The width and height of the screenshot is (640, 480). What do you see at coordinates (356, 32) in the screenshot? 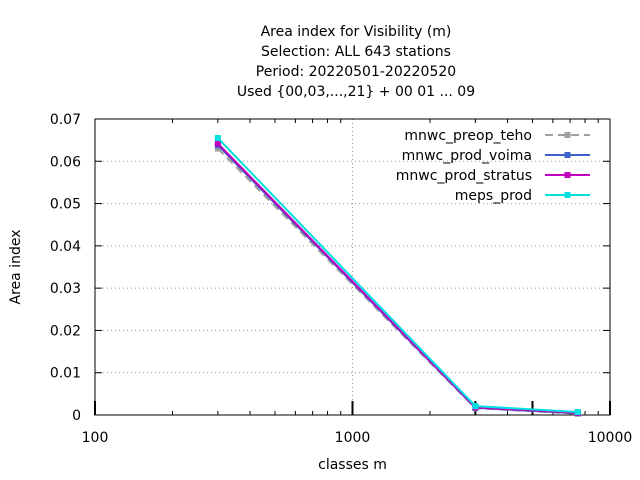
I see `title-line: Area index for Visibility (m)` at bounding box center [356, 32].